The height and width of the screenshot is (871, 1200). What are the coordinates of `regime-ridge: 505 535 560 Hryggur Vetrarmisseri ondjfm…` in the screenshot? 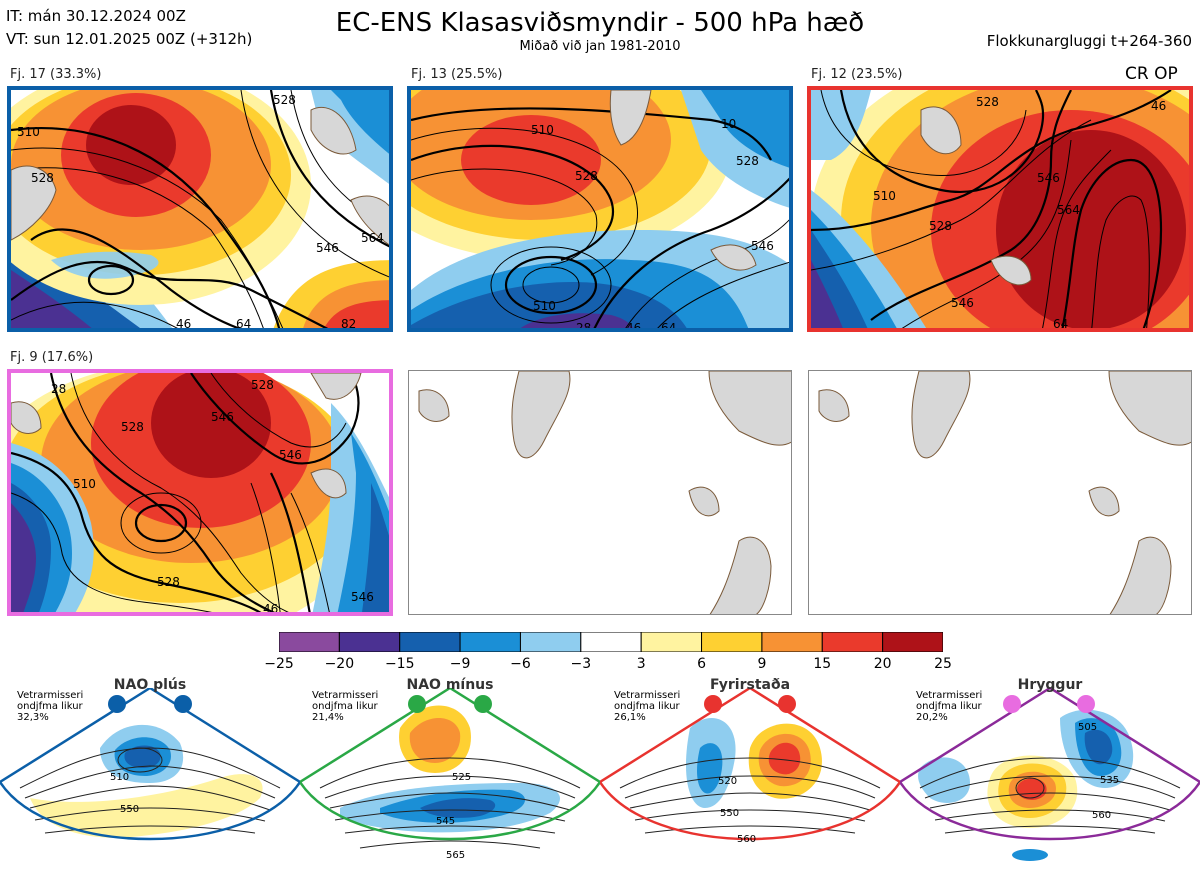 It's located at (1050, 774).